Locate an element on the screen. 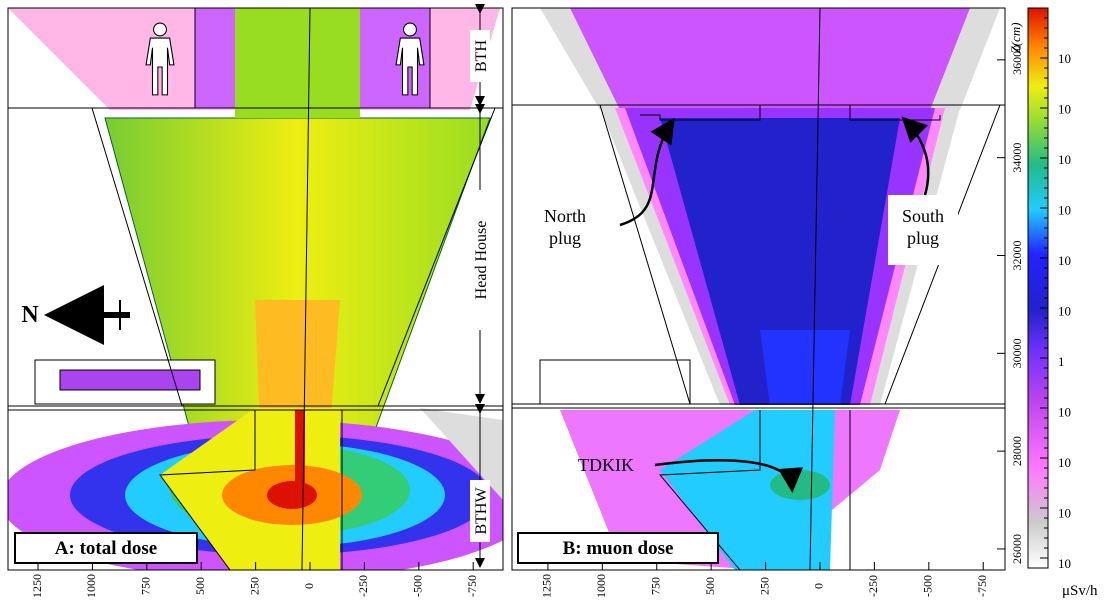  annotation: TDKIK is located at coordinates (606, 465).